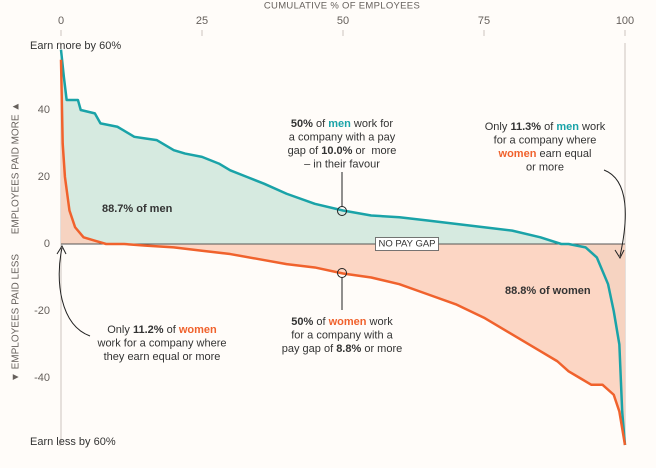  I want to click on annotation: – in their favour, so click(342, 164).